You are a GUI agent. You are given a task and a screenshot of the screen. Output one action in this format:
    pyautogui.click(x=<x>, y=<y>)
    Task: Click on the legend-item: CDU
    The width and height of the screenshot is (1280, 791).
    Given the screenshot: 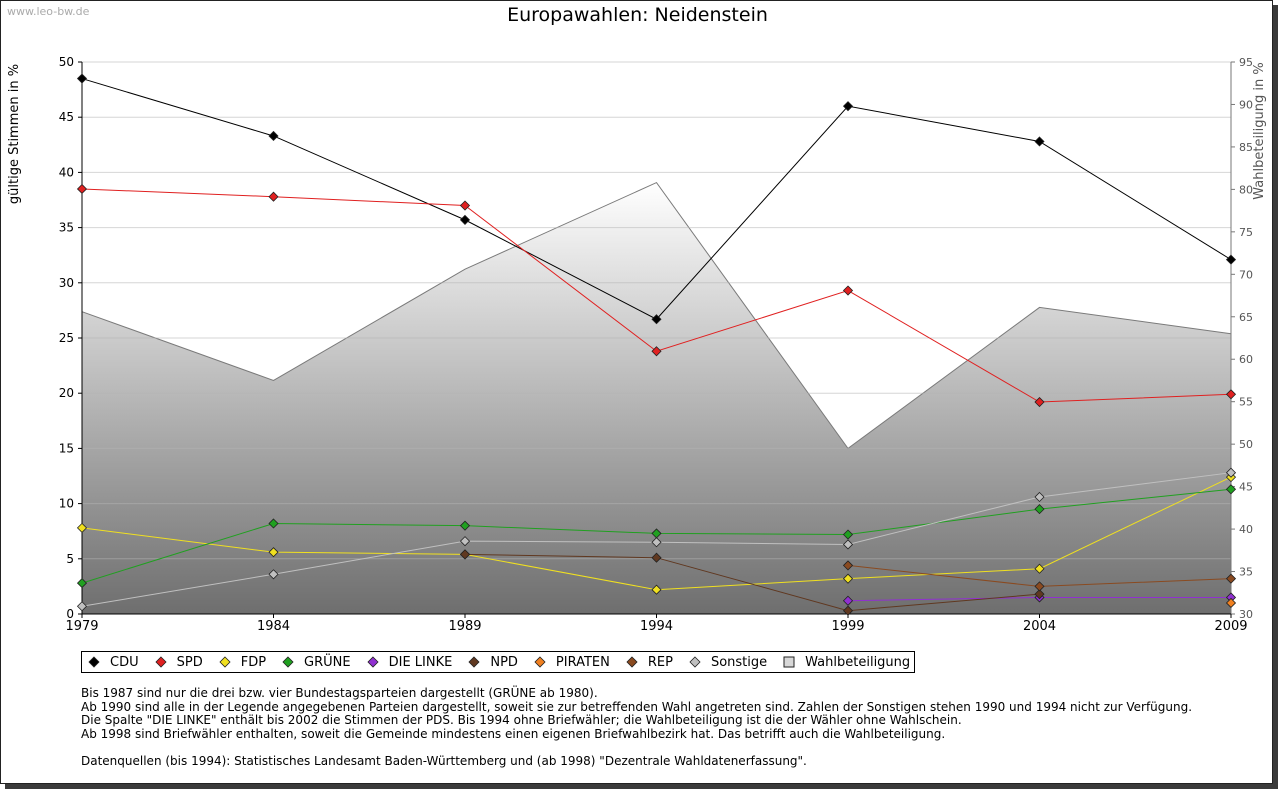 What is the action you would take?
    pyautogui.click(x=113, y=662)
    